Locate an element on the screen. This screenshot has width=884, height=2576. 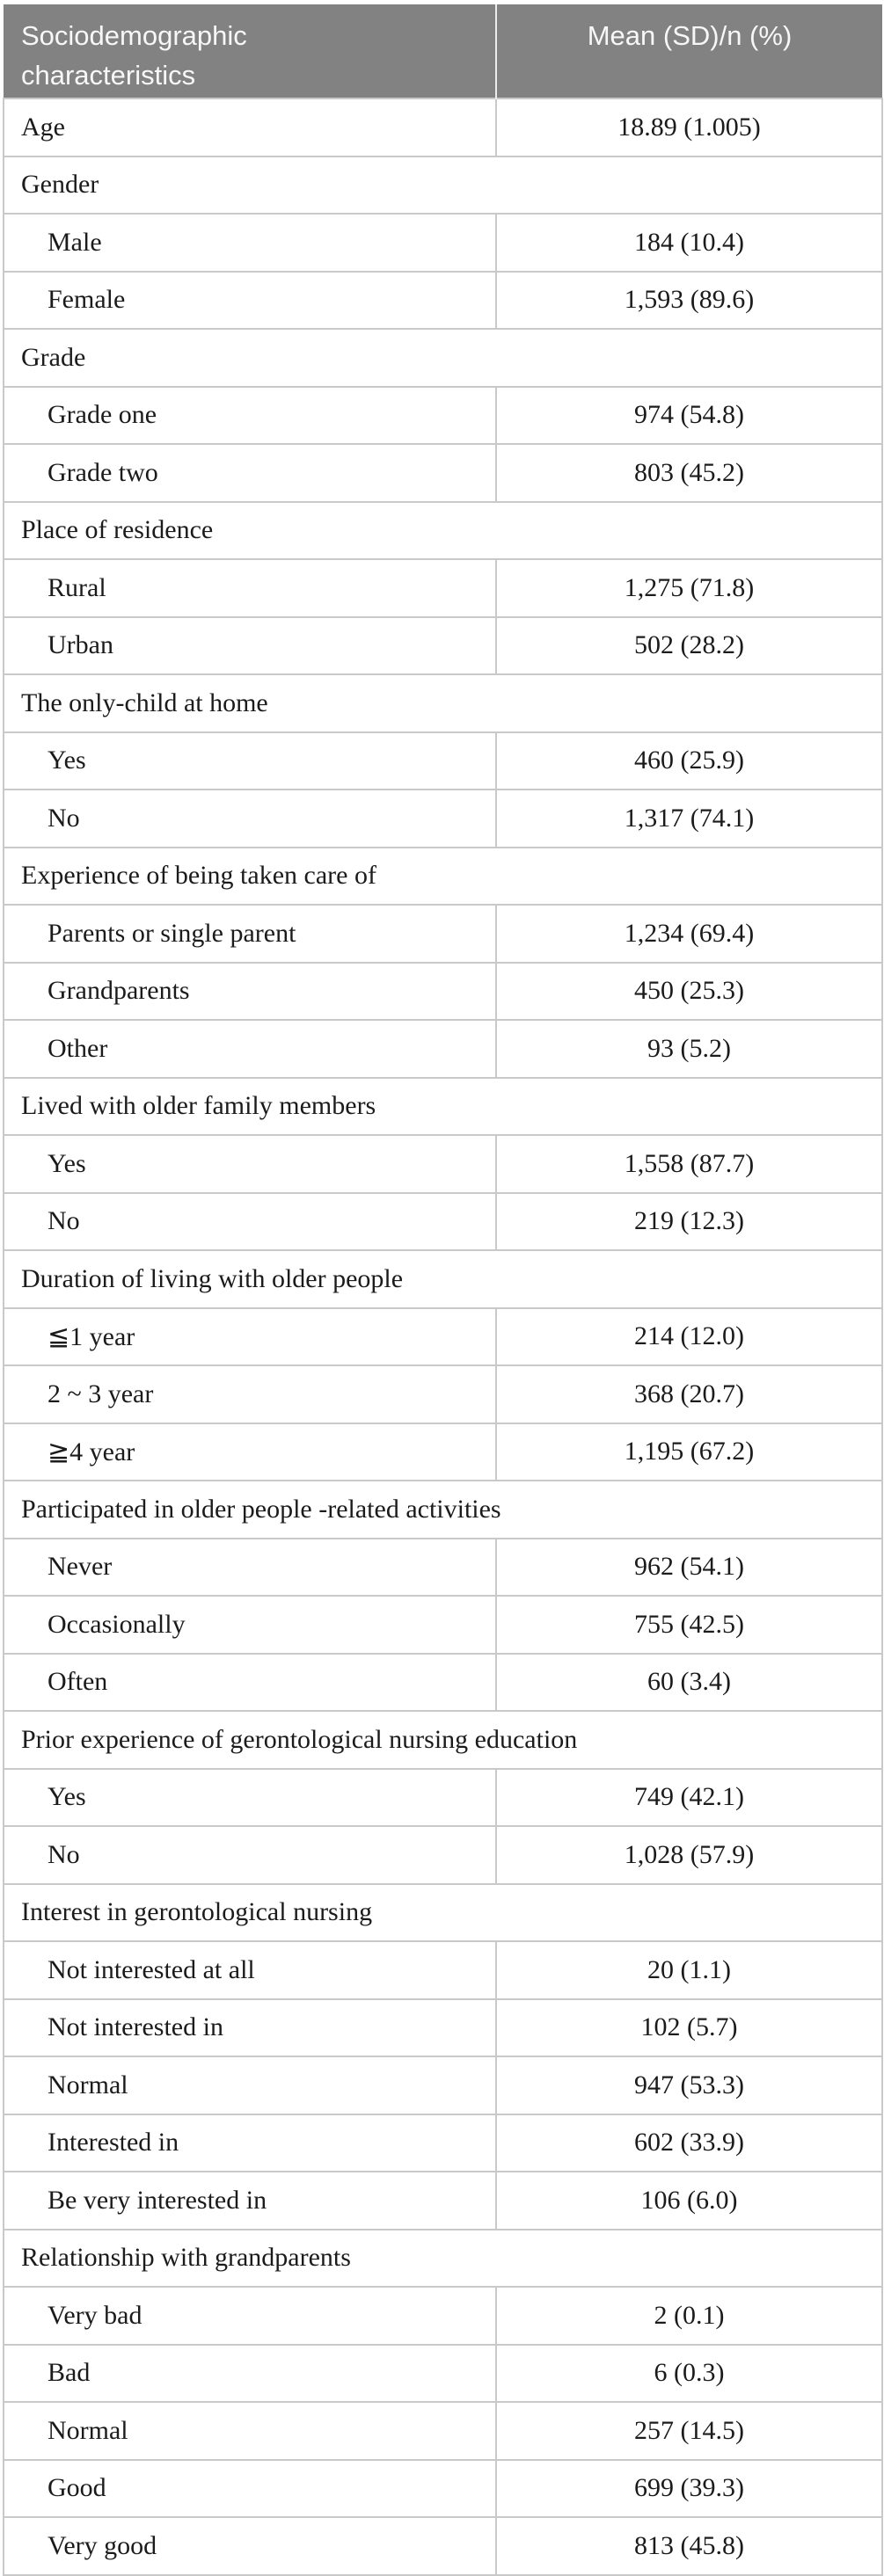
row-value: 60 (3.4) is located at coordinates (689, 1682).